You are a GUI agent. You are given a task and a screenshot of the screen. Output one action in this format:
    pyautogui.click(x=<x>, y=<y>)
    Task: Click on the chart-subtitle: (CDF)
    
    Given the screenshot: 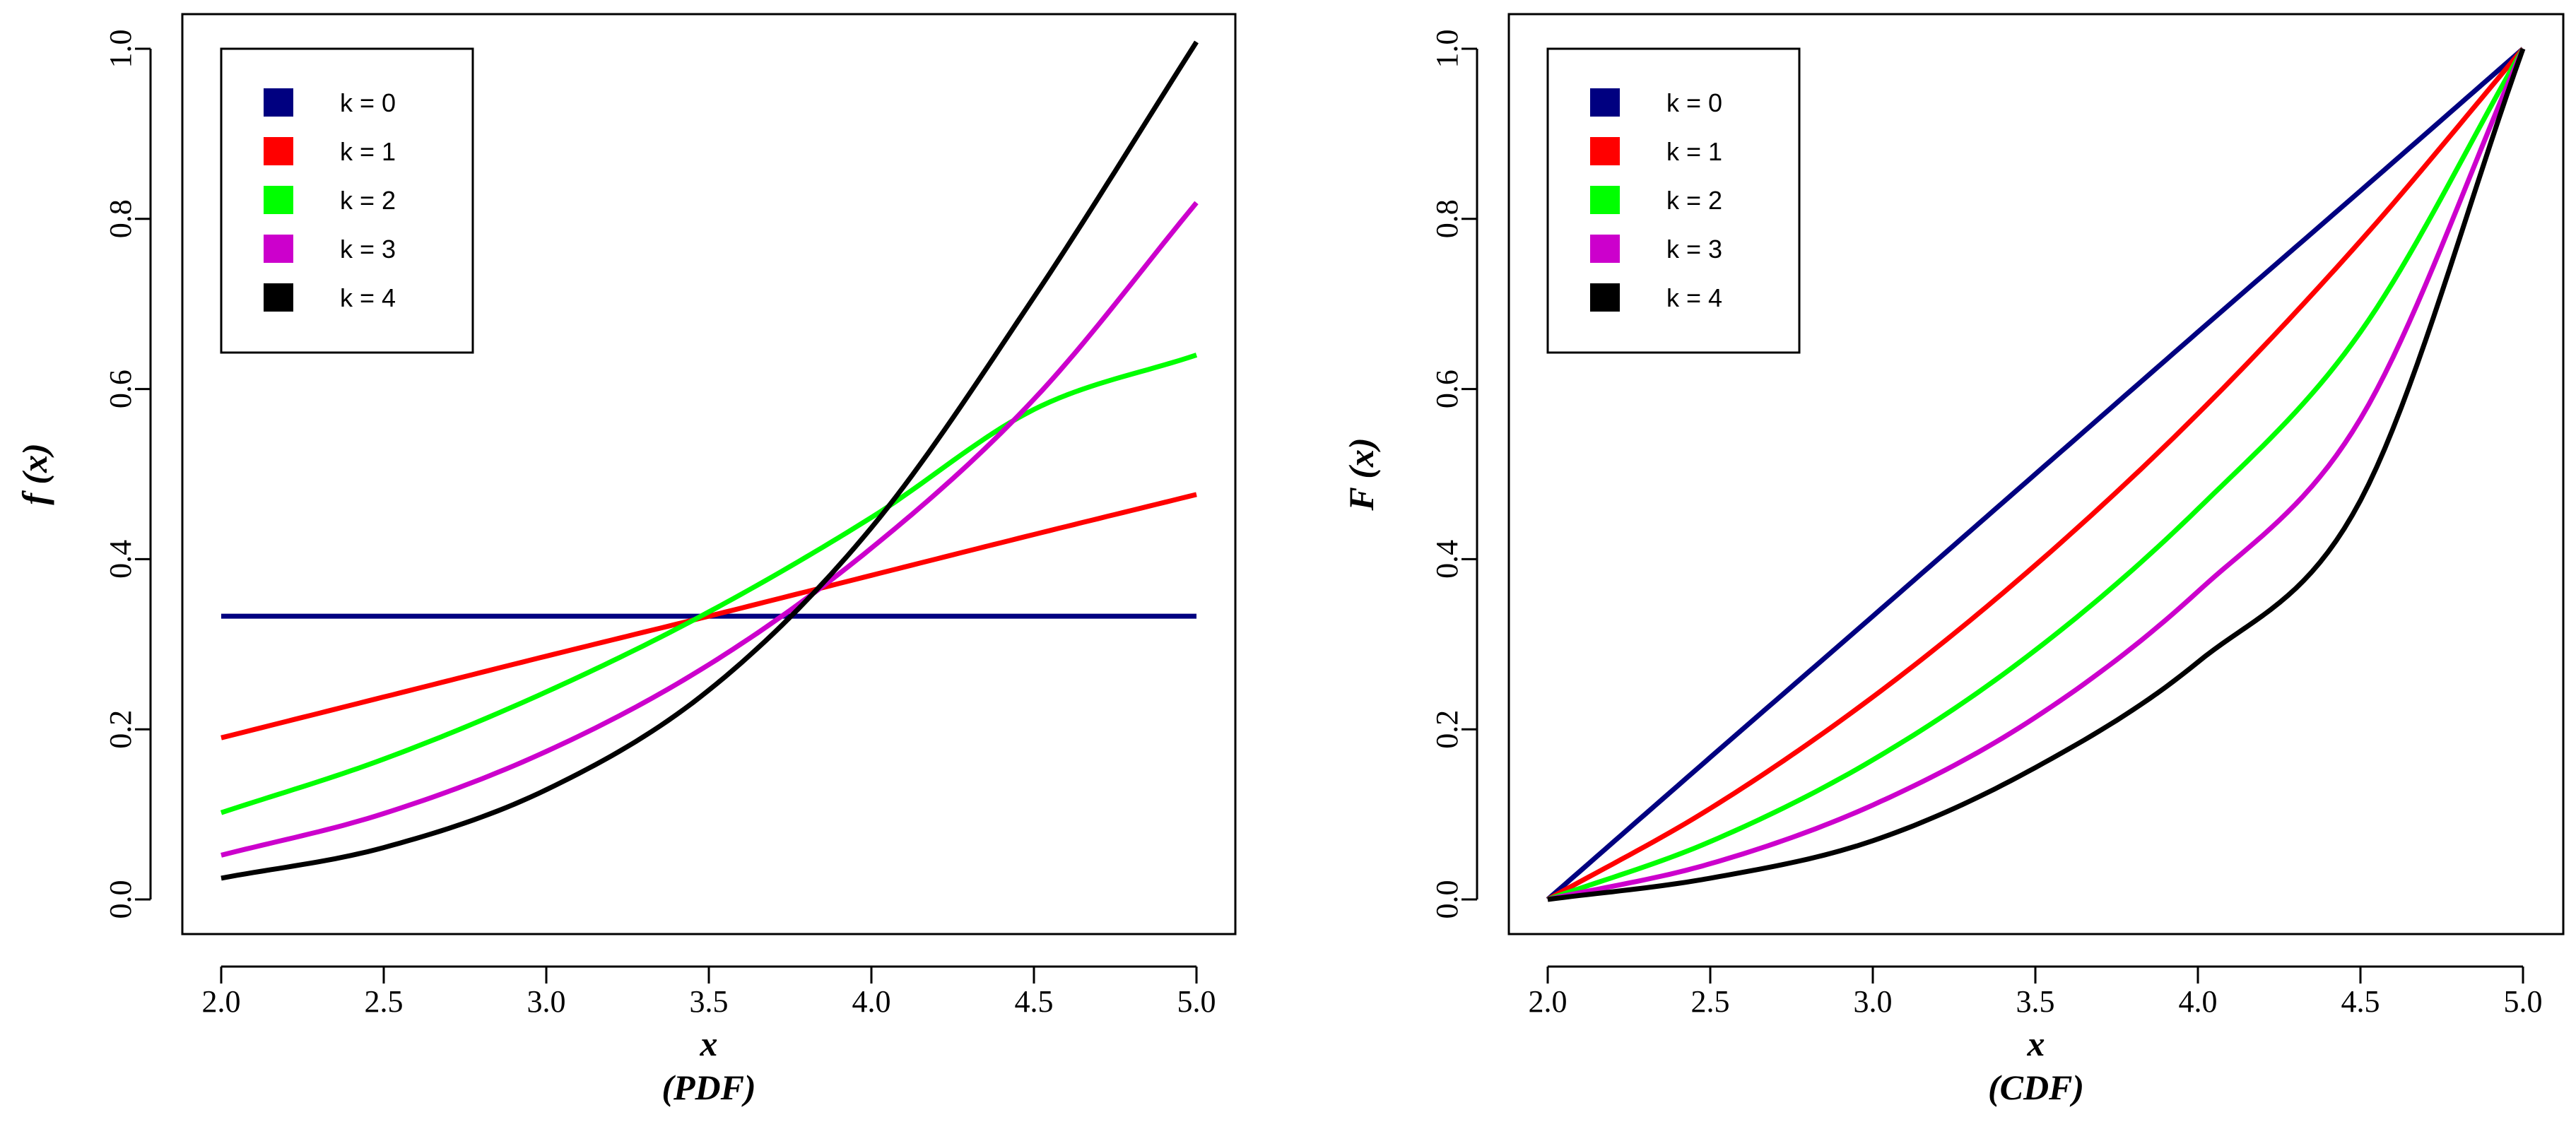 What is the action you would take?
    pyautogui.click(x=2036, y=1087)
    